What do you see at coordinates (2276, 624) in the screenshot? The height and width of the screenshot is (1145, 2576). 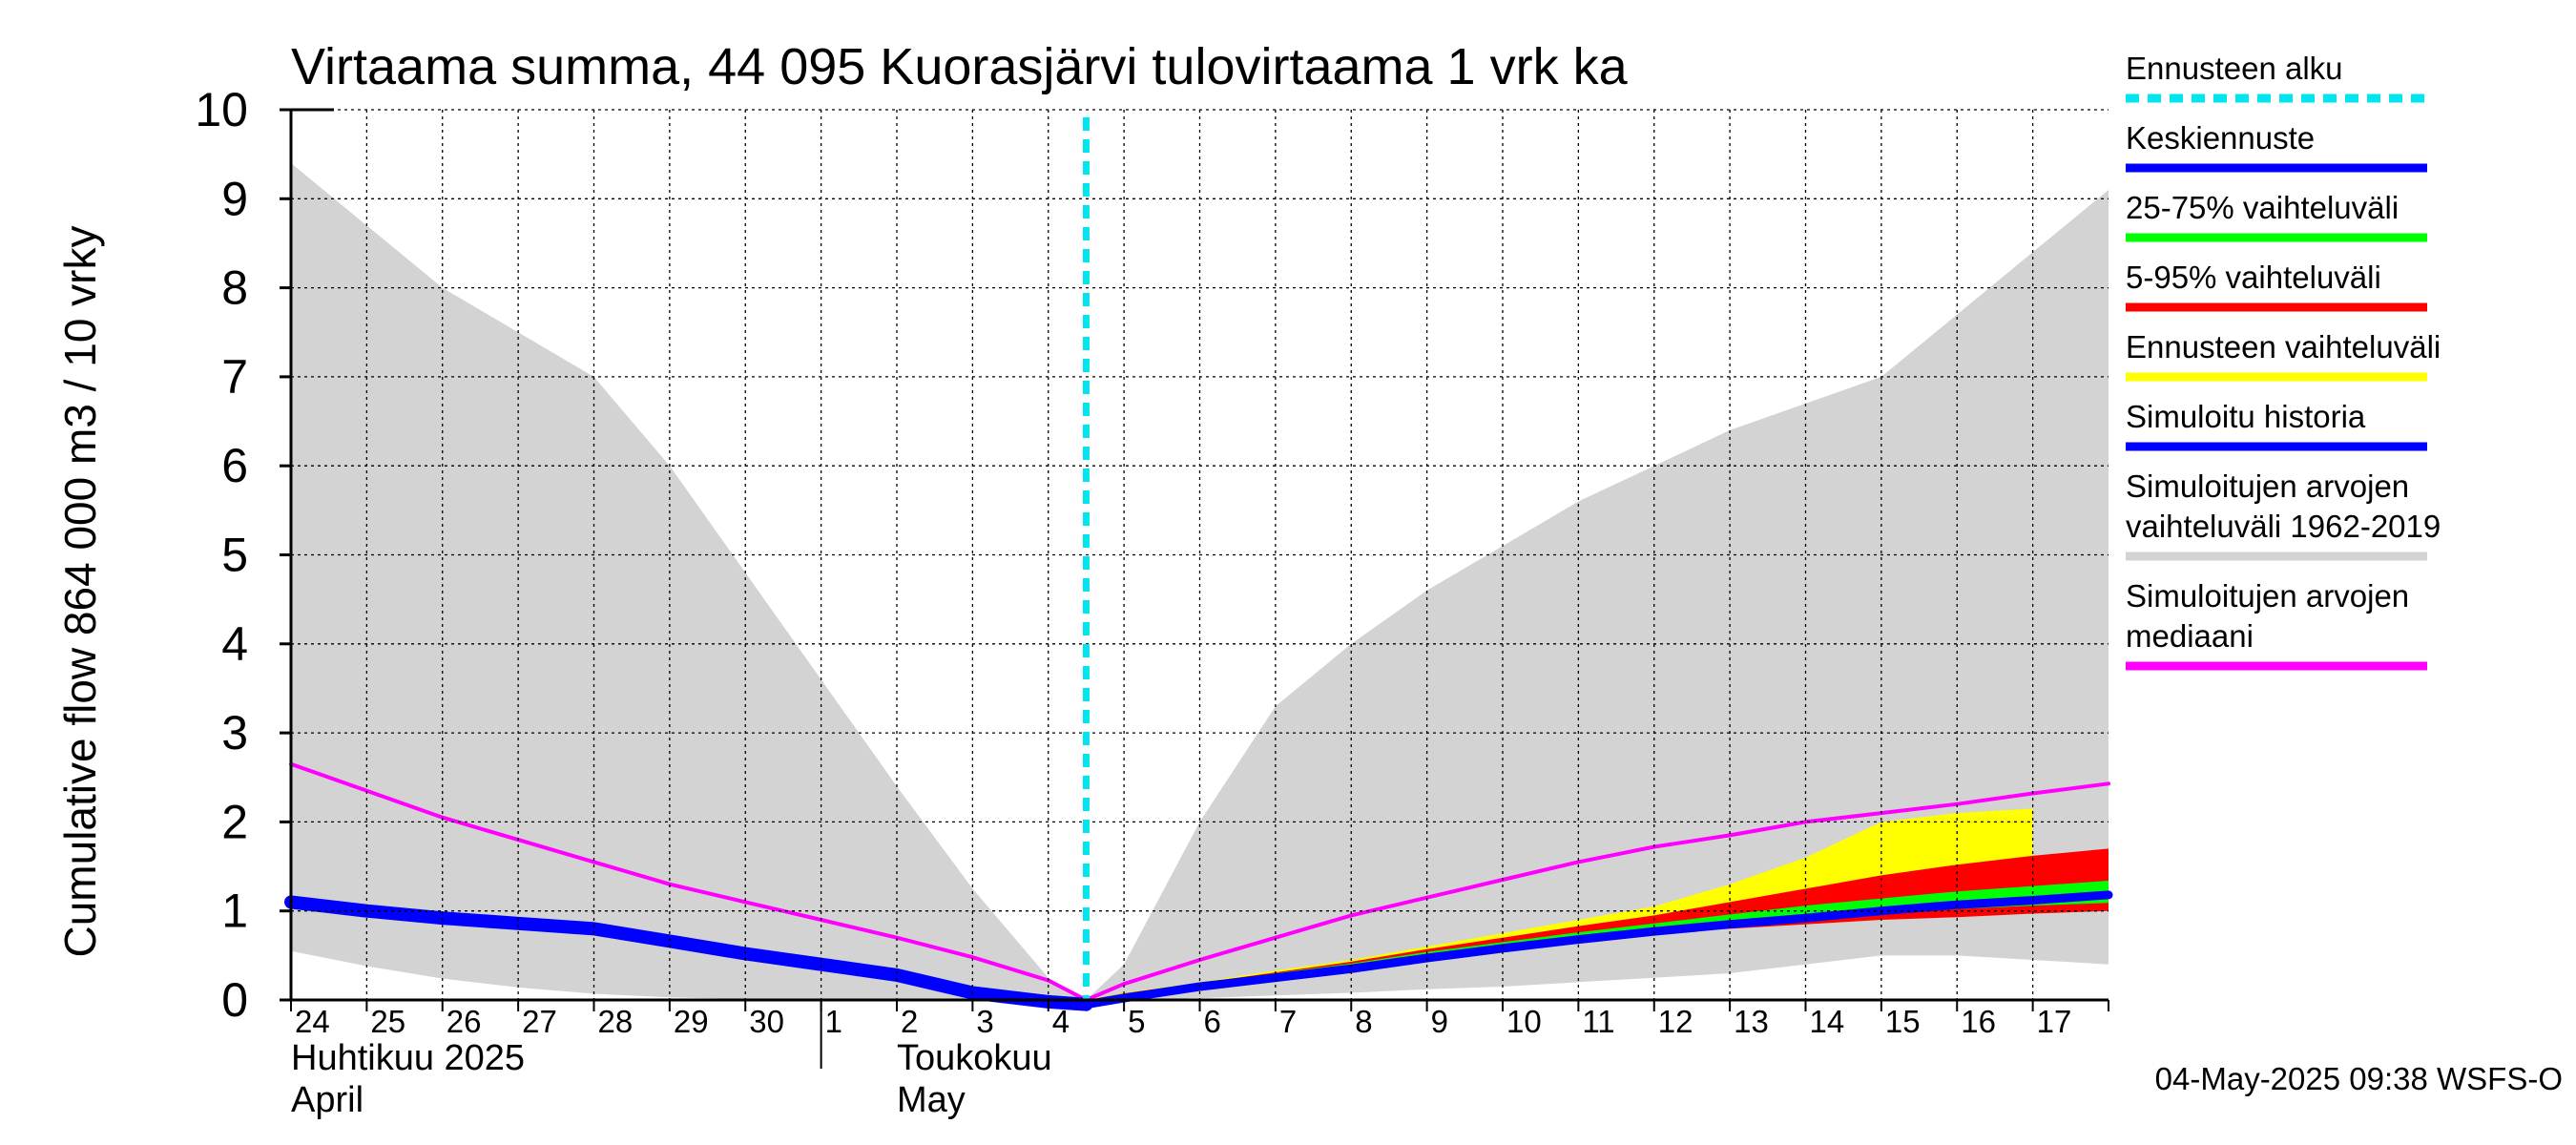 I see `legend-item-simuloitujen-arvojen-mediaani: Simuloitujen arvojen mediaani` at bounding box center [2276, 624].